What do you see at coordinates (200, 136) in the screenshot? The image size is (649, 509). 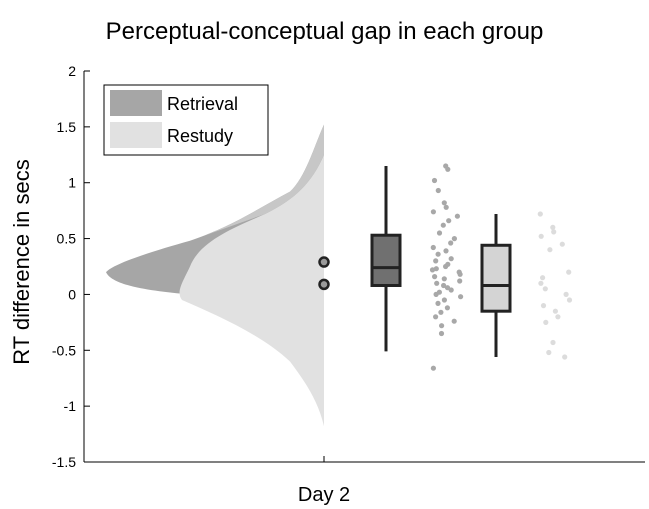 I see `legend-label-restudy: Restudy` at bounding box center [200, 136].